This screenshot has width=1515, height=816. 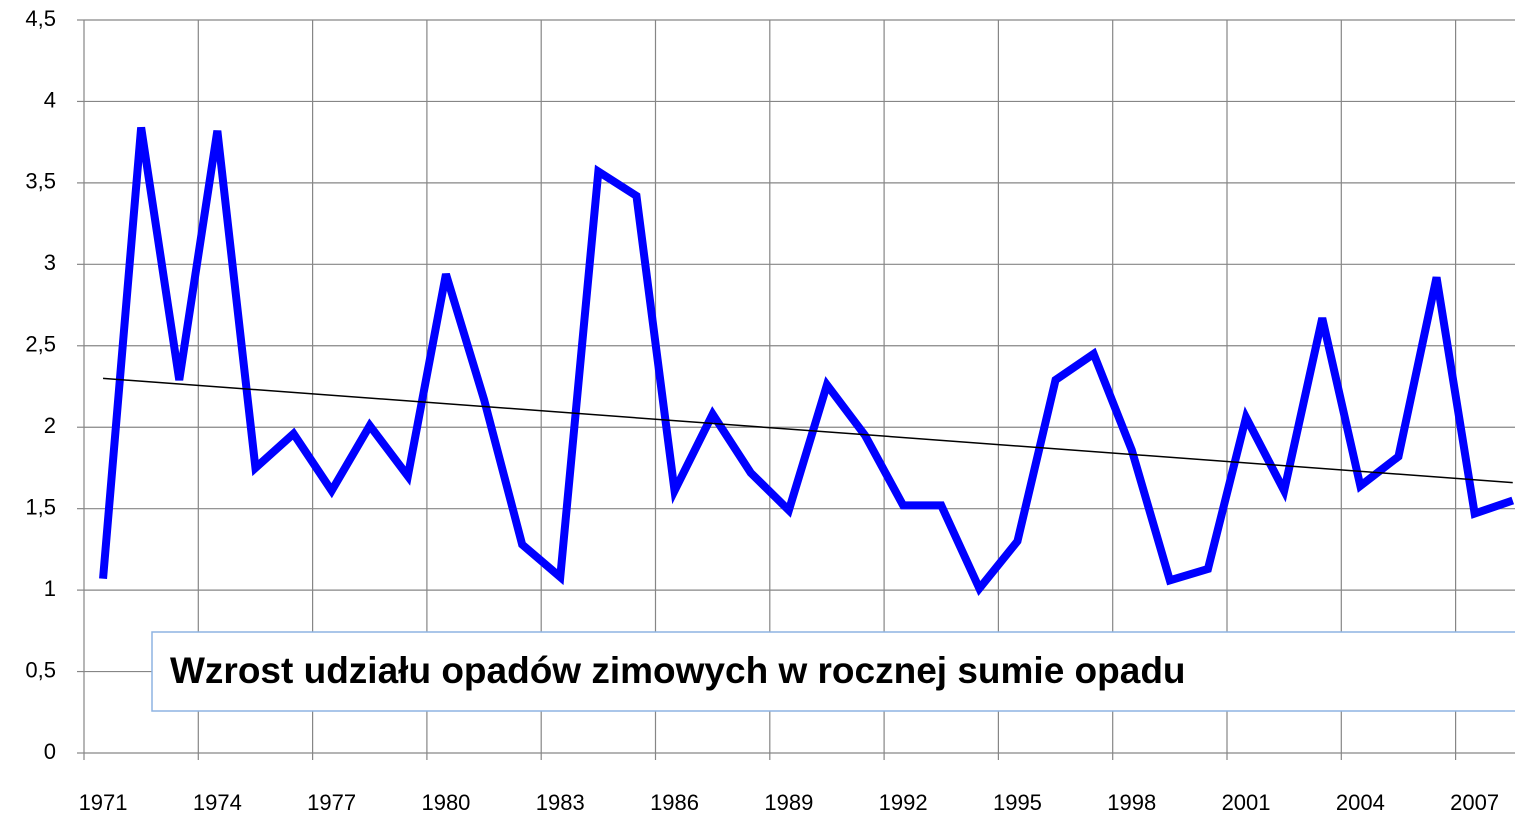 What do you see at coordinates (50, 751) in the screenshot?
I see `y-tick-label: 0` at bounding box center [50, 751].